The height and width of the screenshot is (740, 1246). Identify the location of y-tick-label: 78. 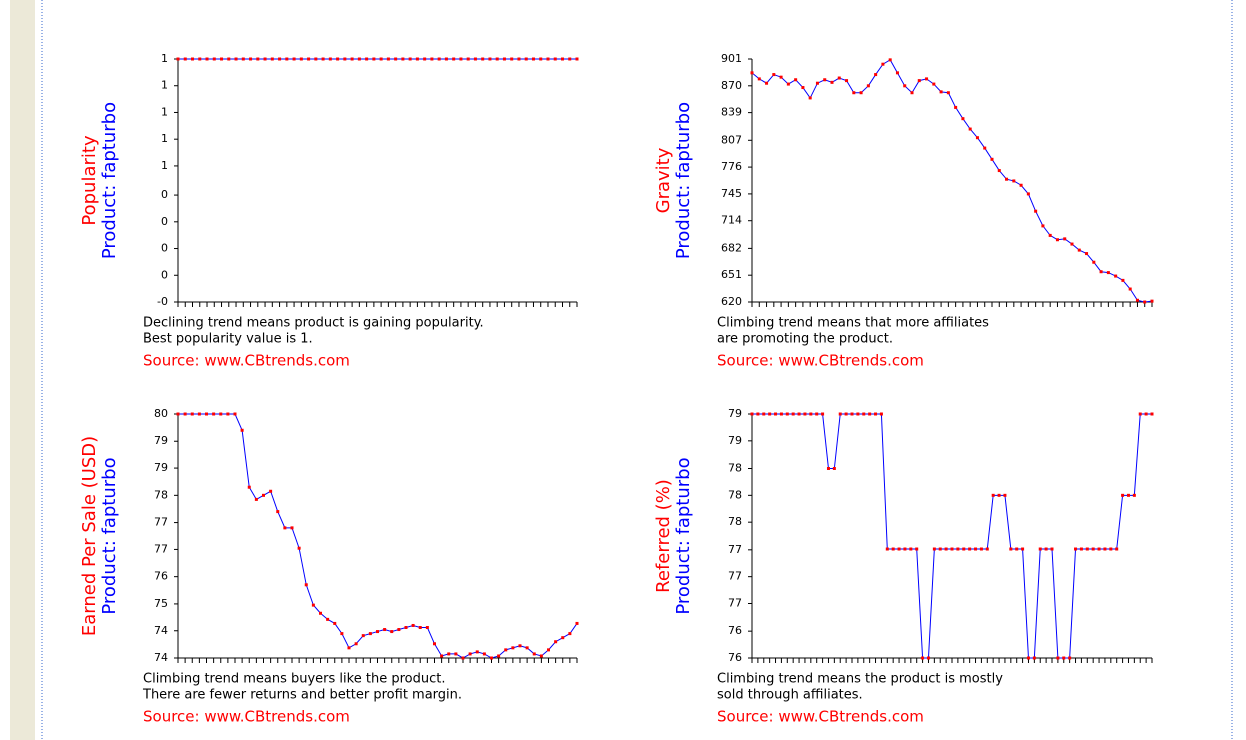
(735, 494).